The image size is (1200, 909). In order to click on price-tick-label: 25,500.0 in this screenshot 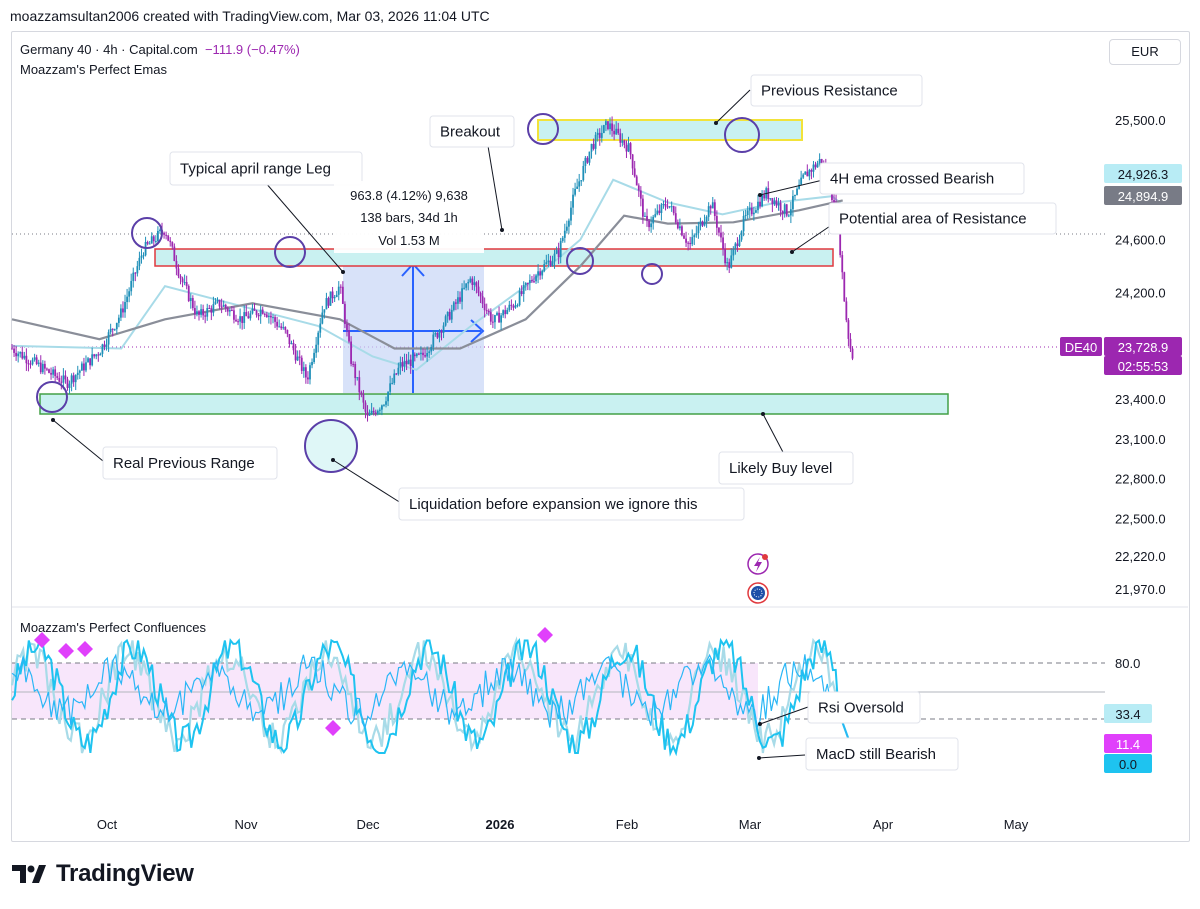, I will do `click(1140, 120)`.